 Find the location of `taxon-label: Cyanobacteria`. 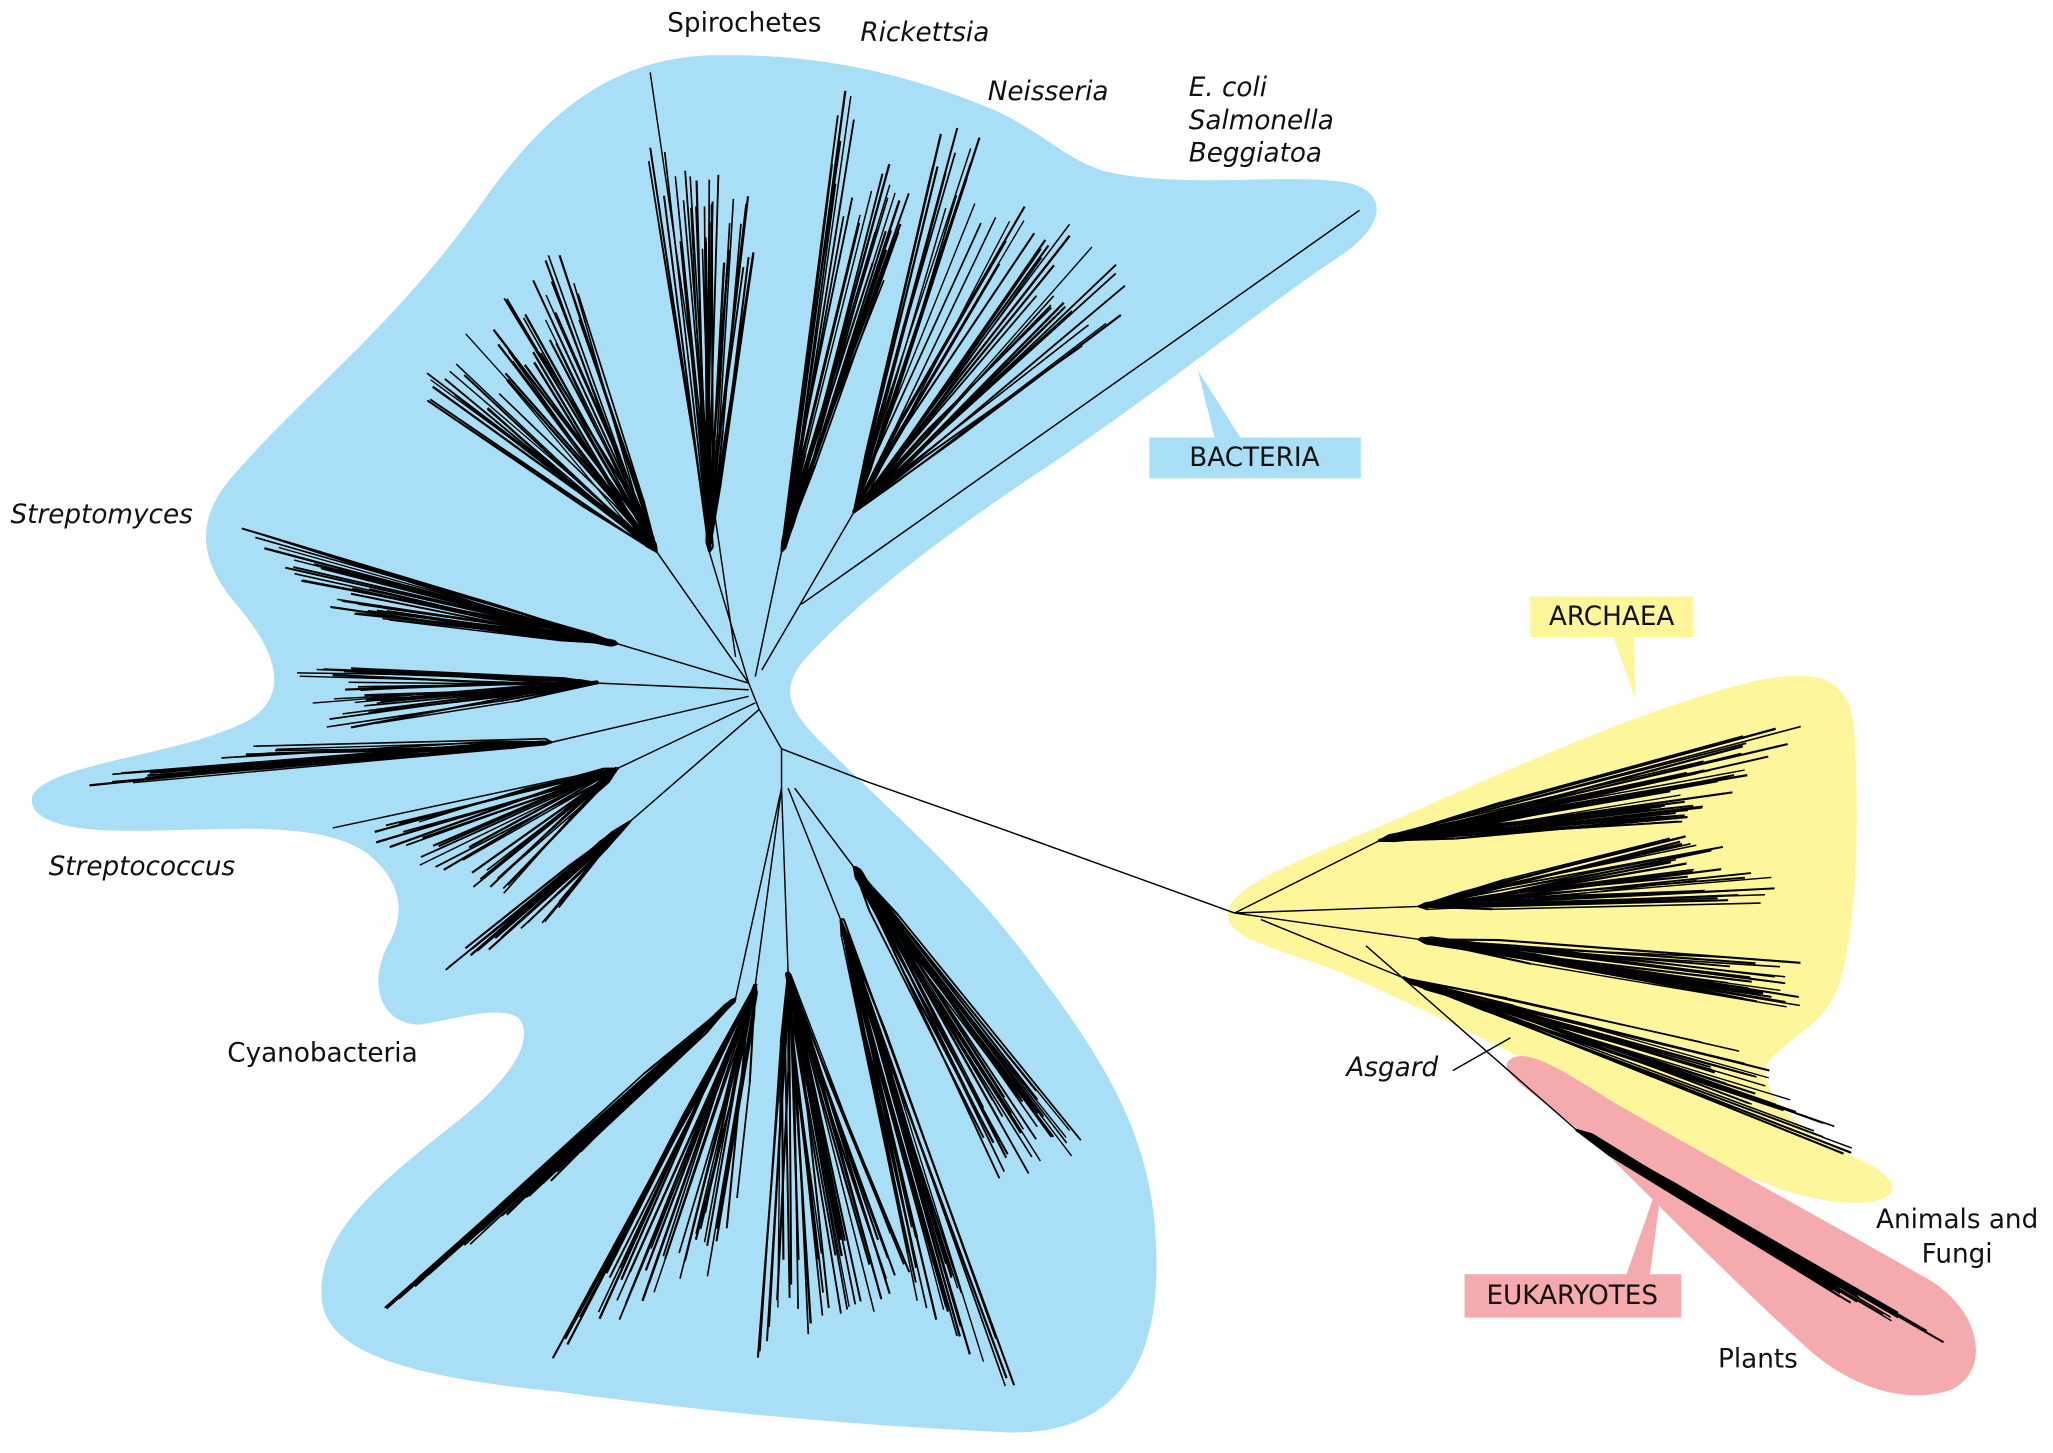

taxon-label: Cyanobacteria is located at coordinates (322, 1053).